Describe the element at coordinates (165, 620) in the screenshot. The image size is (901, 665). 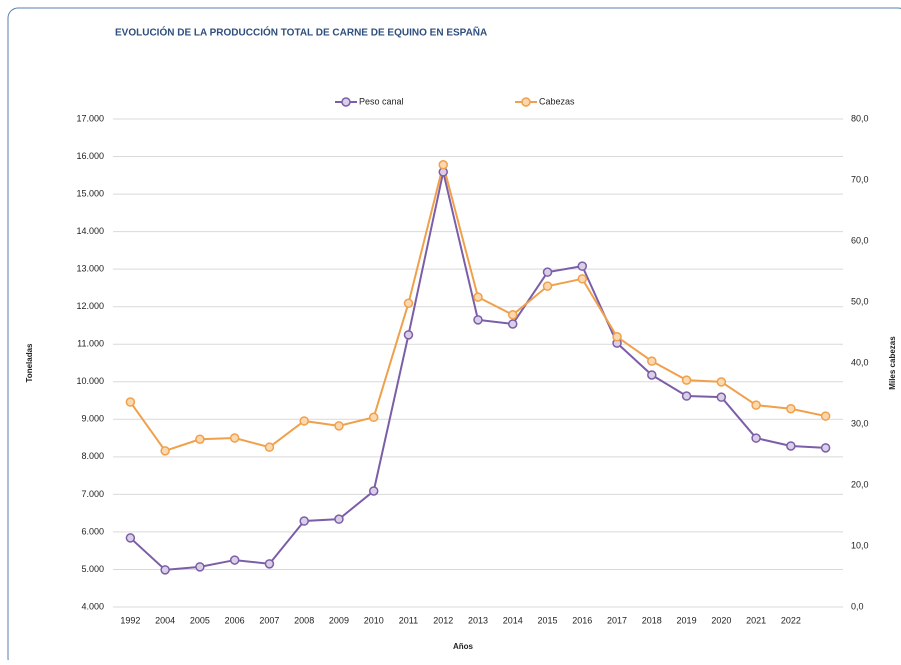
I see `x-tick-label: 2004` at that location.